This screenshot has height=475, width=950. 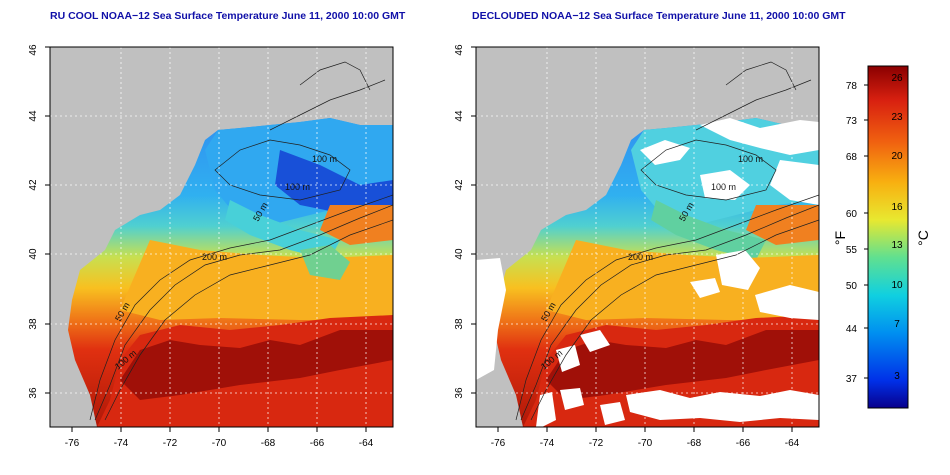 What do you see at coordinates (852, 86) in the screenshot?
I see `fahrenheit-tick: 78` at bounding box center [852, 86].